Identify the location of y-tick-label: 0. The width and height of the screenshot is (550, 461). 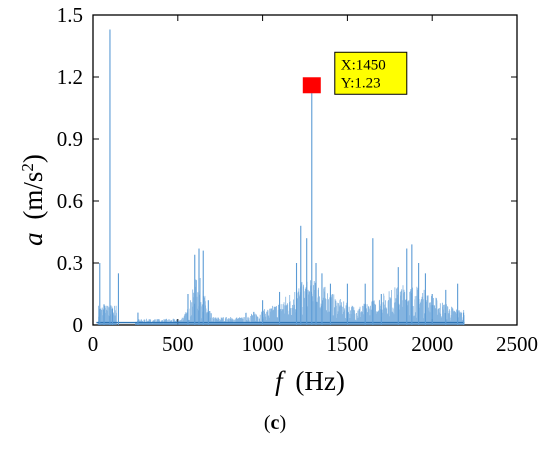
(78, 325).